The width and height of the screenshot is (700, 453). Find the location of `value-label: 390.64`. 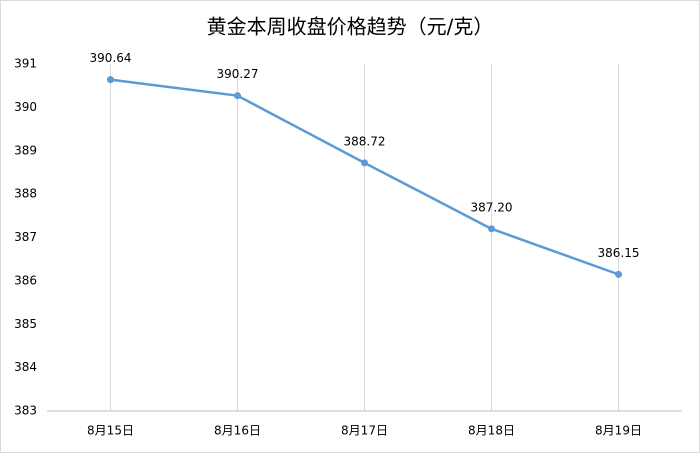

value-label: 390.64 is located at coordinates (111, 58).